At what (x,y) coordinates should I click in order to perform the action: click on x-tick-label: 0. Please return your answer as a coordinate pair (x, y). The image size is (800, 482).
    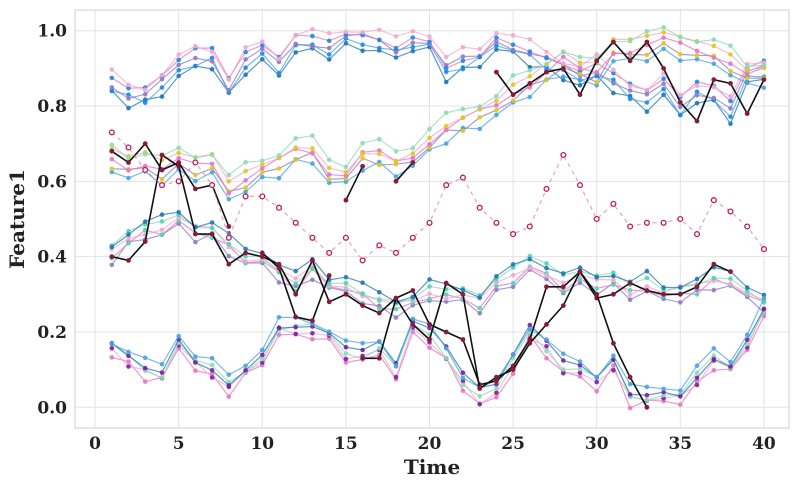
    Looking at the image, I should click on (95, 444).